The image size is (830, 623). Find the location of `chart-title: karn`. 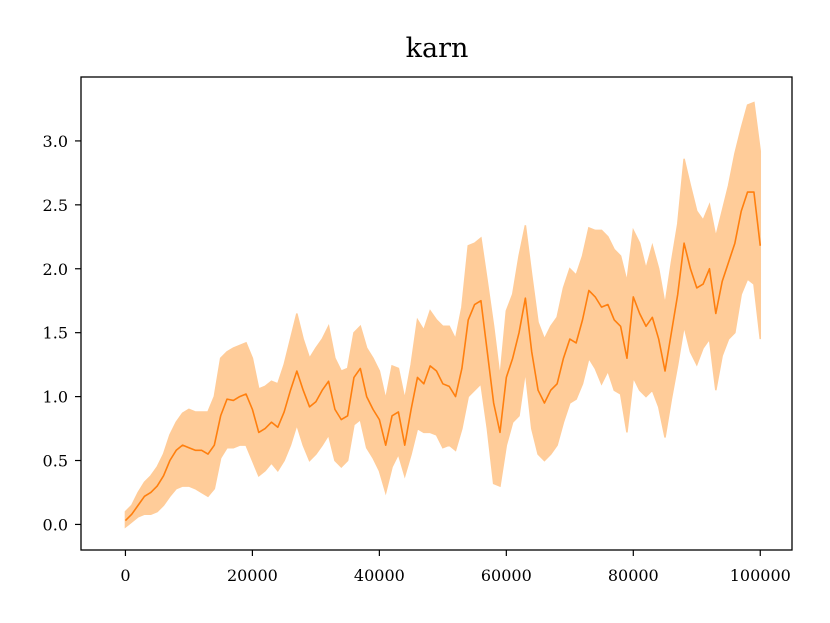

chart-title: karn is located at coordinates (437, 48).